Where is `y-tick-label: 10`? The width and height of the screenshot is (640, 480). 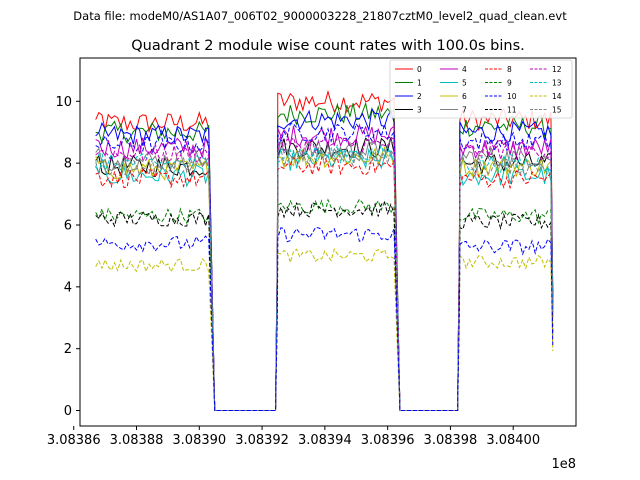
y-tick-label: 10 is located at coordinates (63, 102).